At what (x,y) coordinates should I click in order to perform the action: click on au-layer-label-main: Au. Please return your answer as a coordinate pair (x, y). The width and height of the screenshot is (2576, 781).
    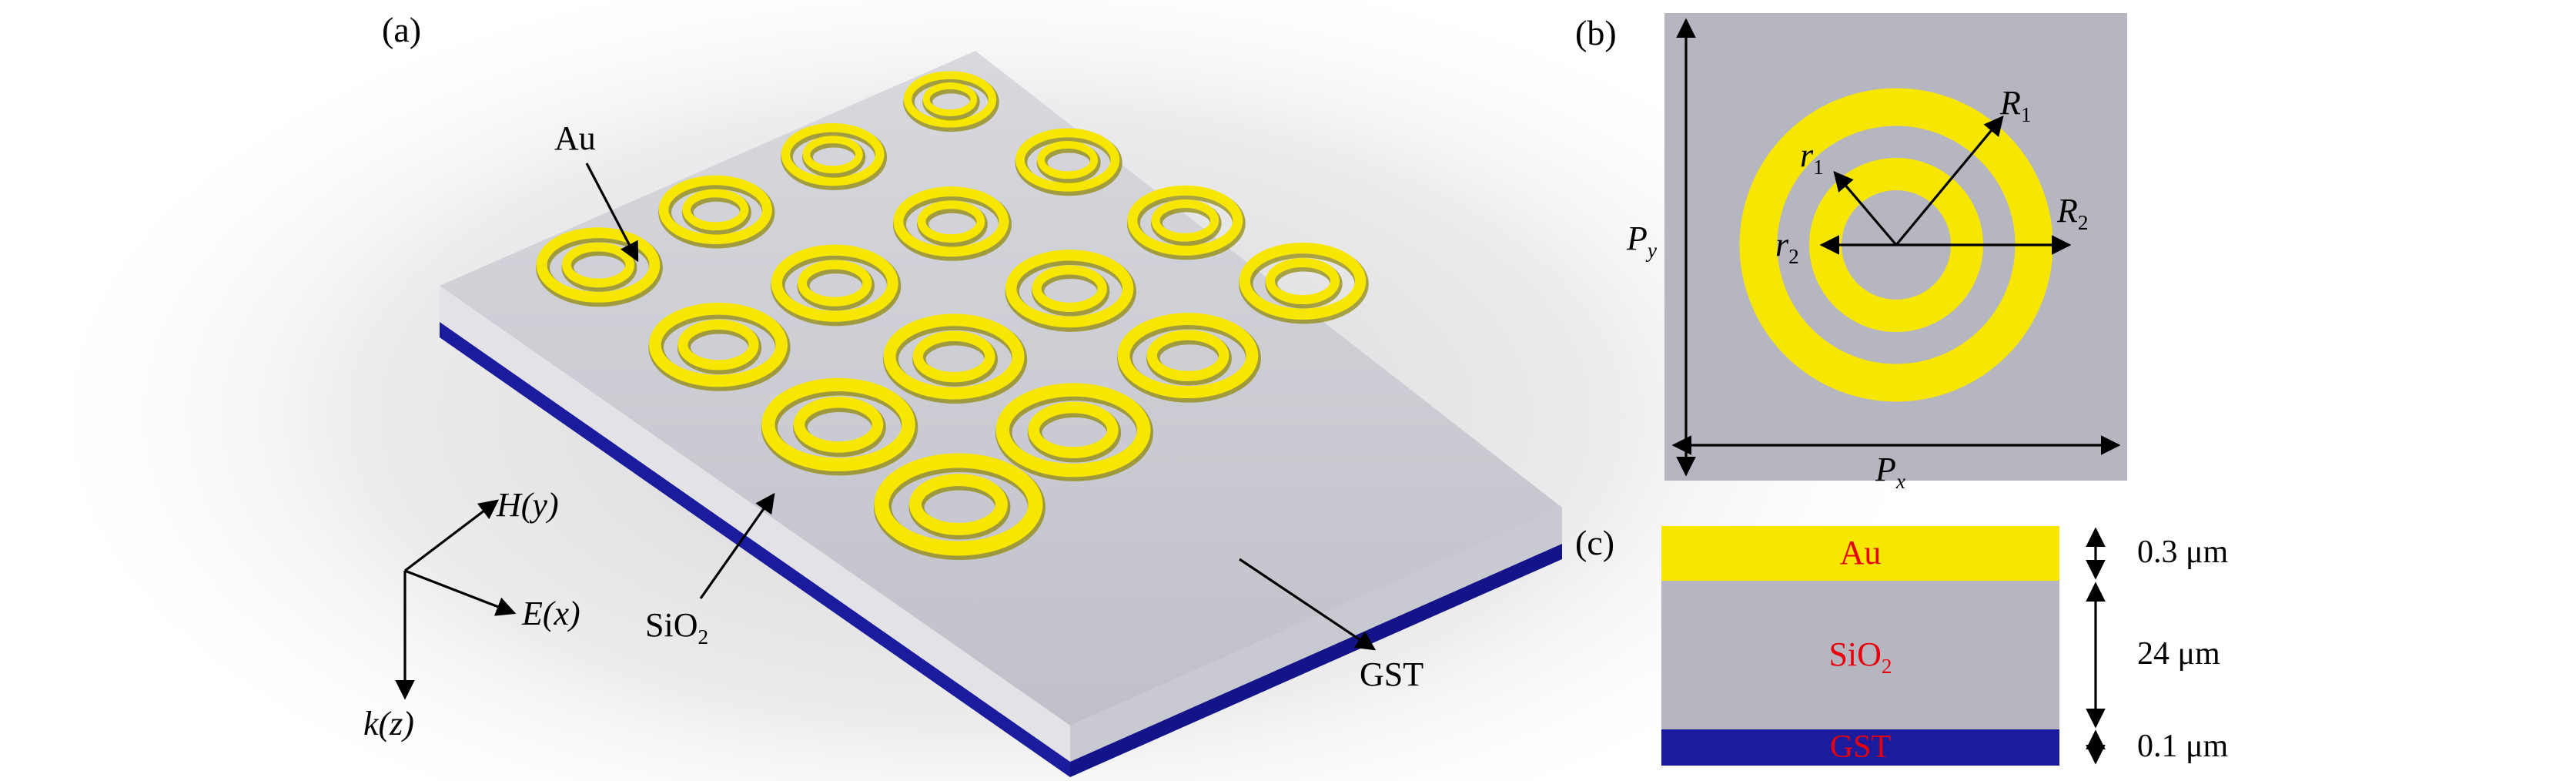
    Looking at the image, I should click on (1861, 553).